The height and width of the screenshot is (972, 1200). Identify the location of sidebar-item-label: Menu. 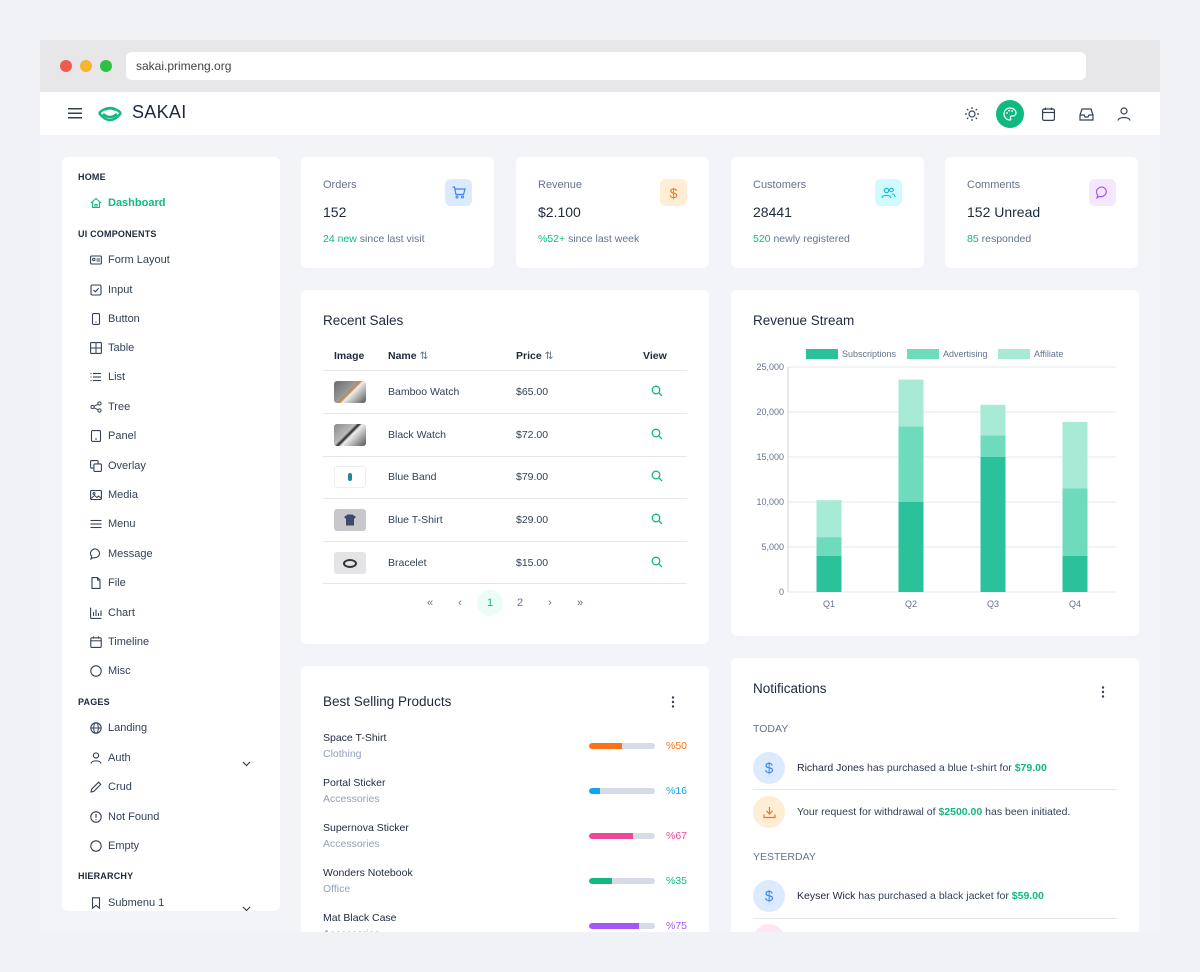
(122, 524).